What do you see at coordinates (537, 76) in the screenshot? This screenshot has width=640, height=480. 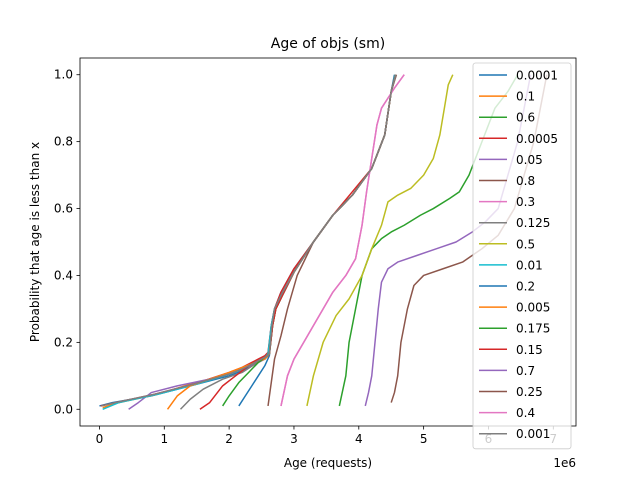 I see `legend-entry: 0.0001` at bounding box center [537, 76].